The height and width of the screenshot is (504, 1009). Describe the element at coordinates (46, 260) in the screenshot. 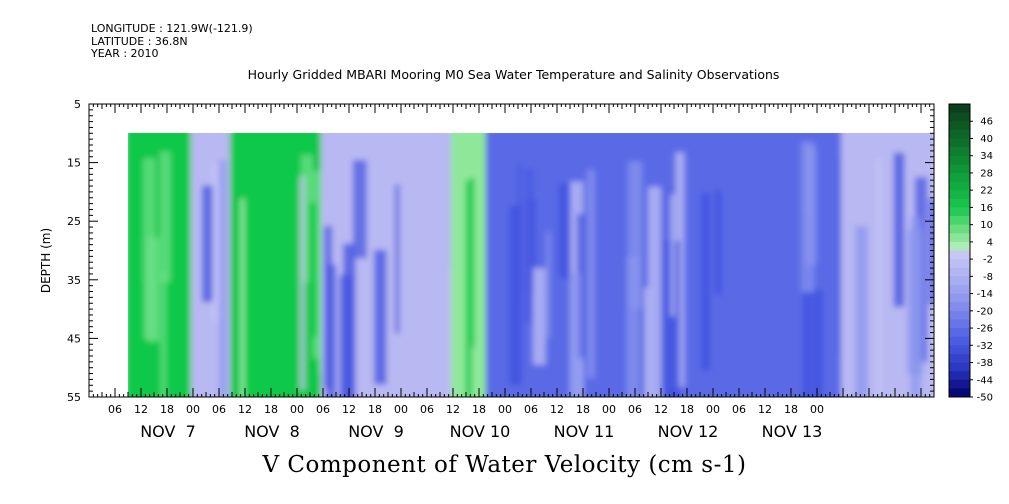

I see `y-axis-label: DEPTH (m)` at that location.